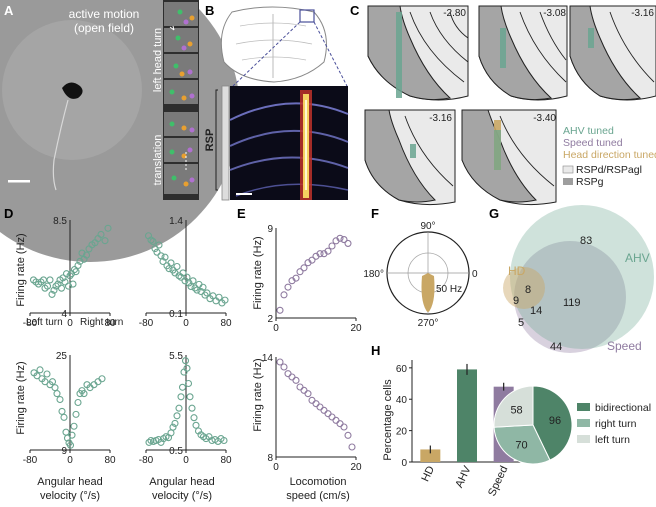 Image resolution: width=656 pixels, height=507 pixels. Describe the element at coordinates (583, 439) in the screenshot. I see `legend-swatch-left-turn` at that location.